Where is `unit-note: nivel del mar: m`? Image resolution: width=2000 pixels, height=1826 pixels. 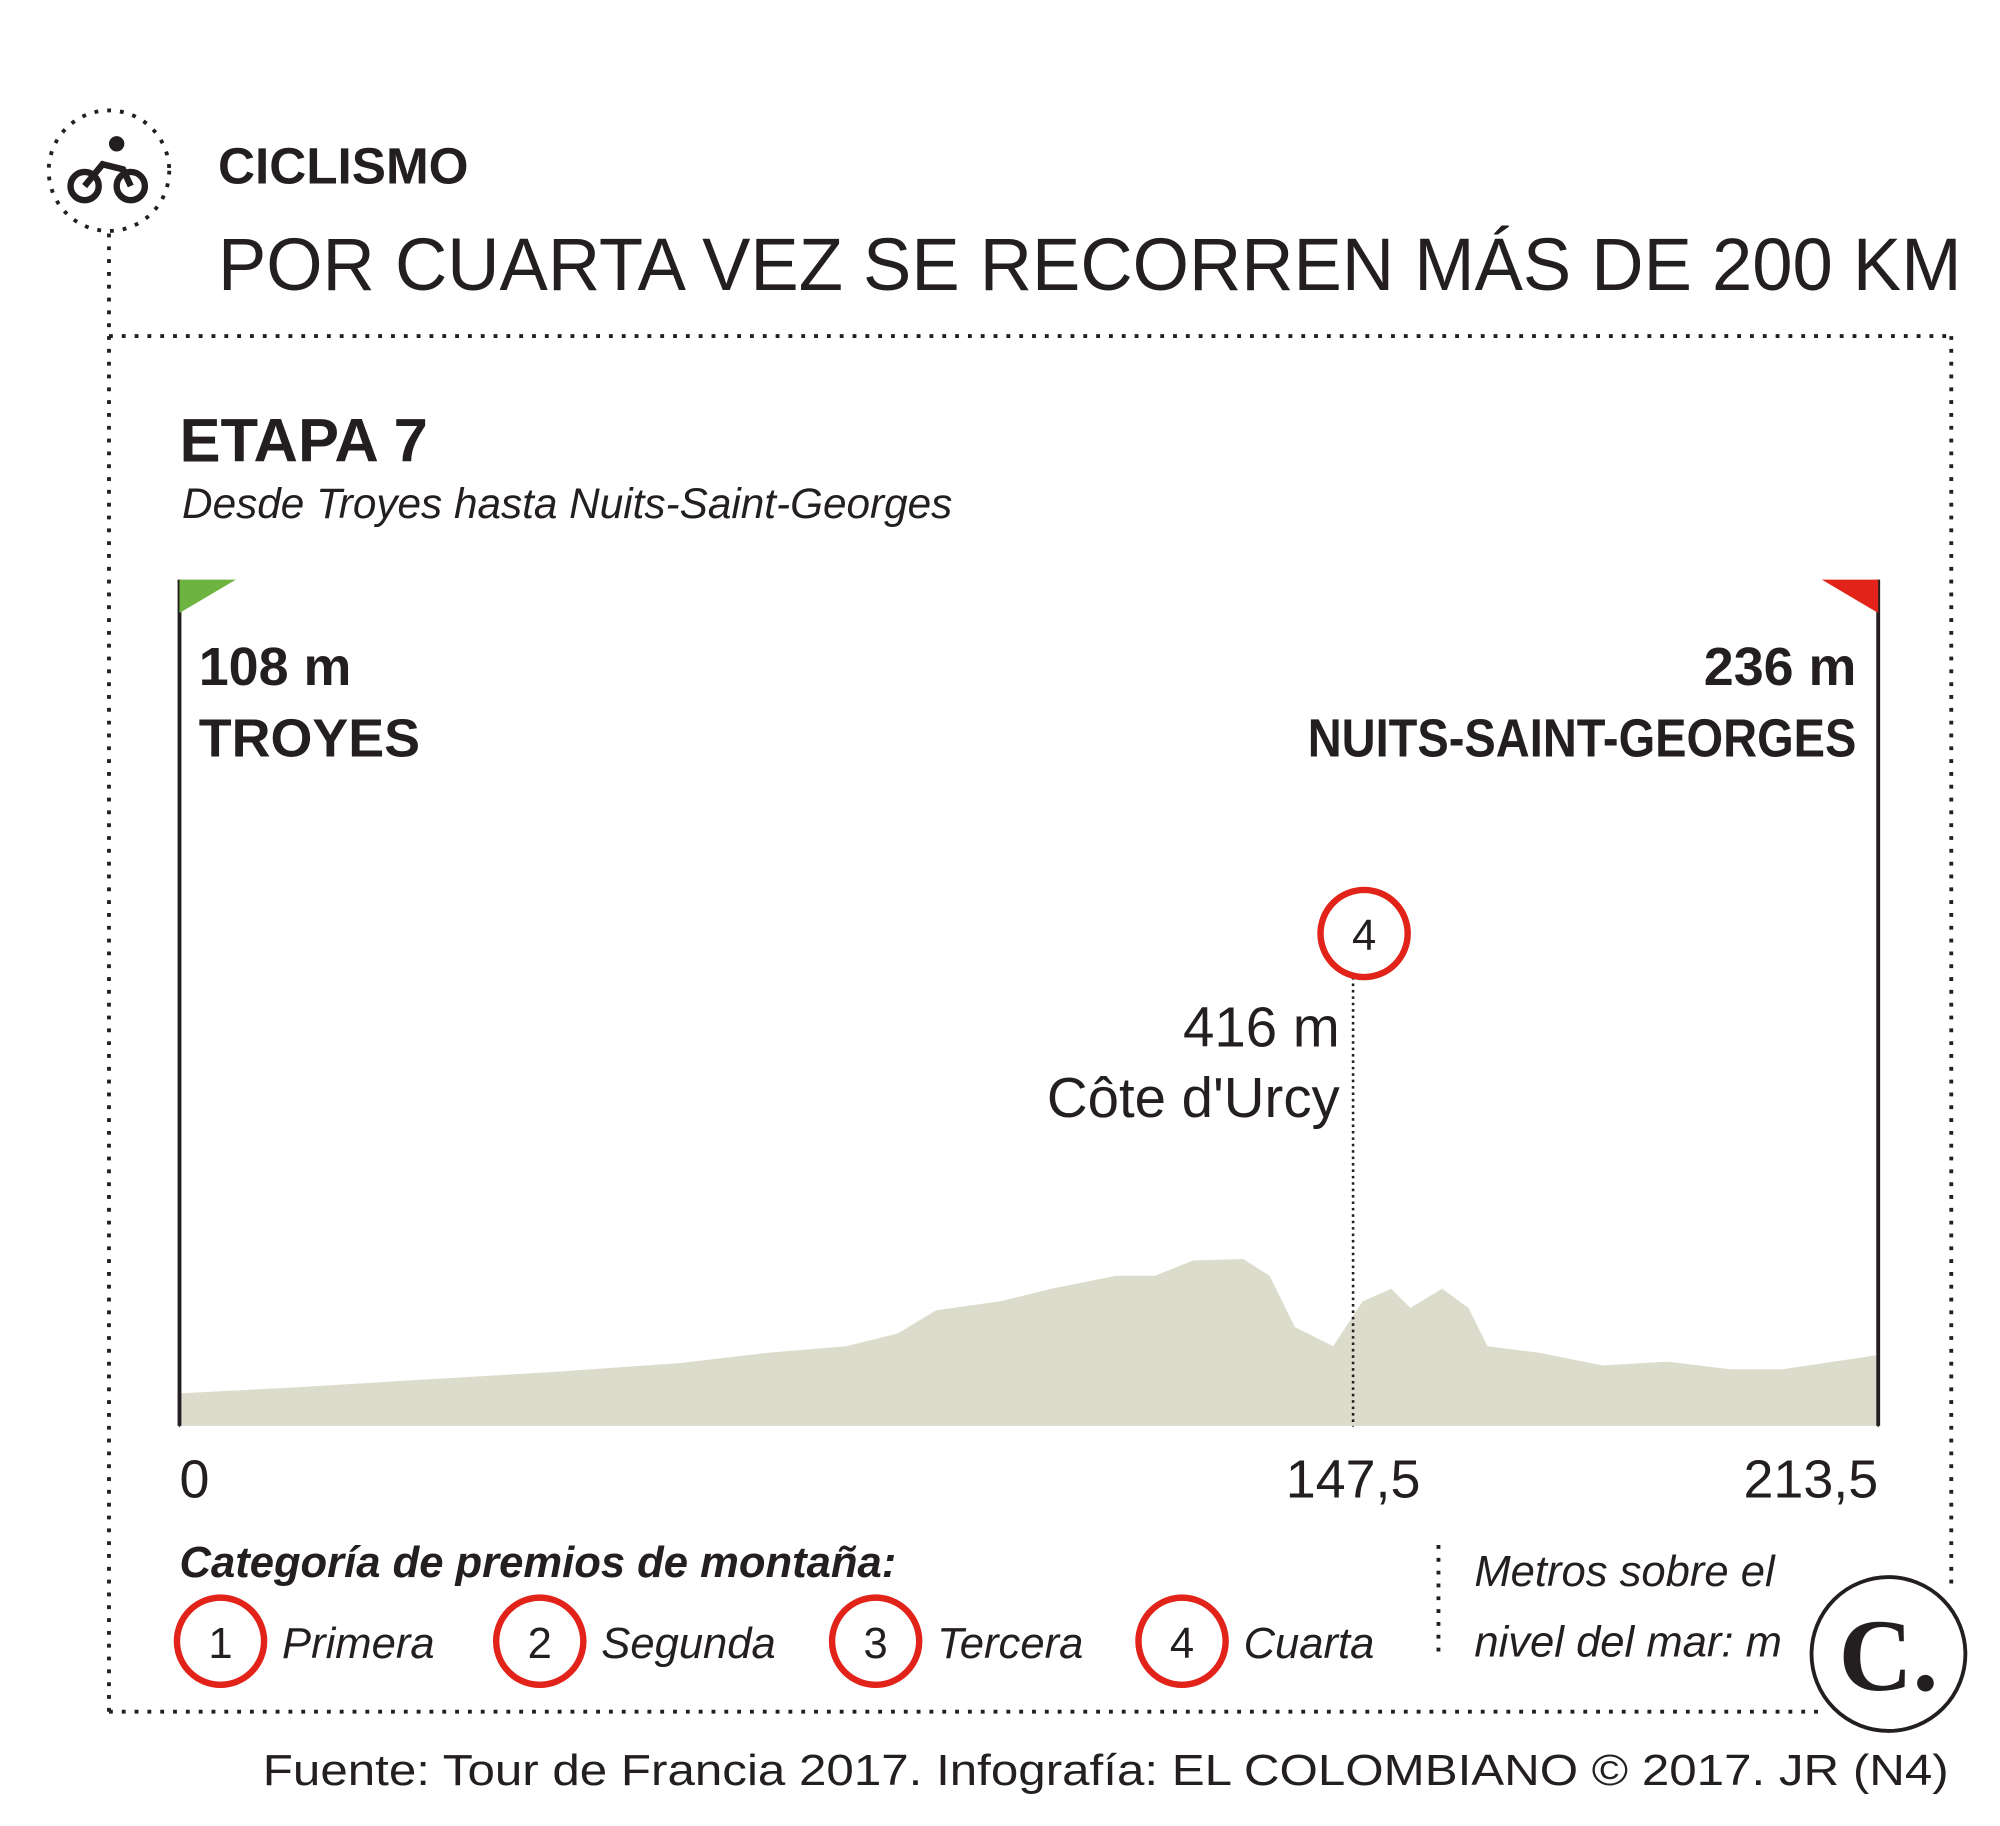 unit-note: nivel del mar: m is located at coordinates (1628, 1643).